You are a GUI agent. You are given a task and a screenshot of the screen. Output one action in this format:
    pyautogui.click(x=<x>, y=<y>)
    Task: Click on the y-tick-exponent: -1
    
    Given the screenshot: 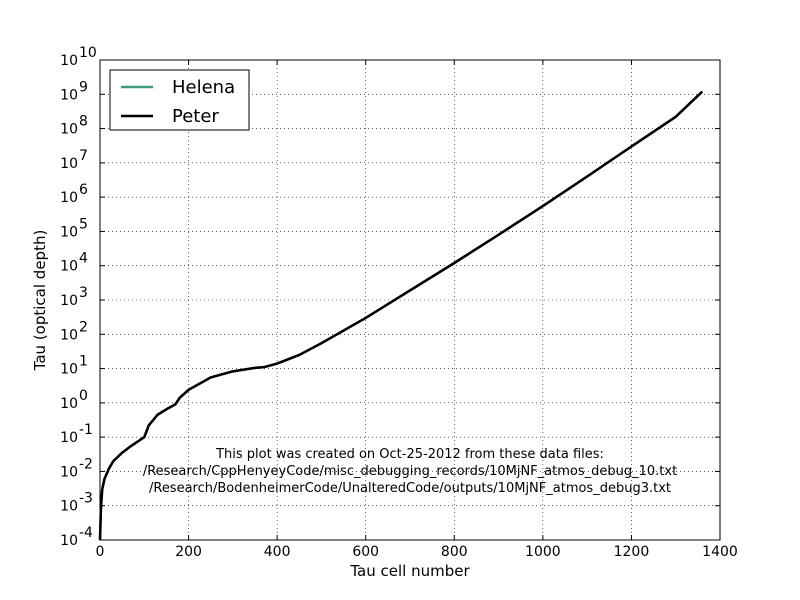 What is the action you would take?
    pyautogui.click(x=86, y=430)
    